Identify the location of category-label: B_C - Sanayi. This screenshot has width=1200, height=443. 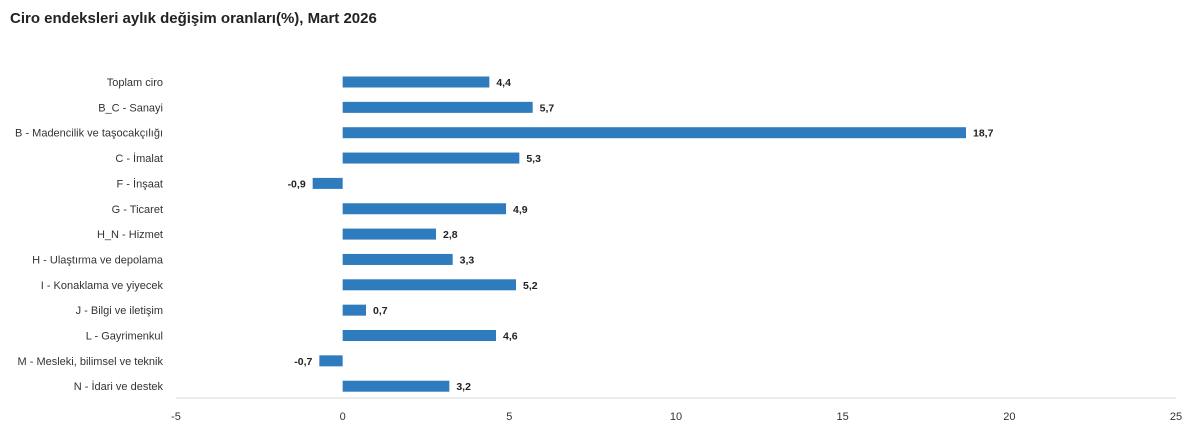
(130, 108).